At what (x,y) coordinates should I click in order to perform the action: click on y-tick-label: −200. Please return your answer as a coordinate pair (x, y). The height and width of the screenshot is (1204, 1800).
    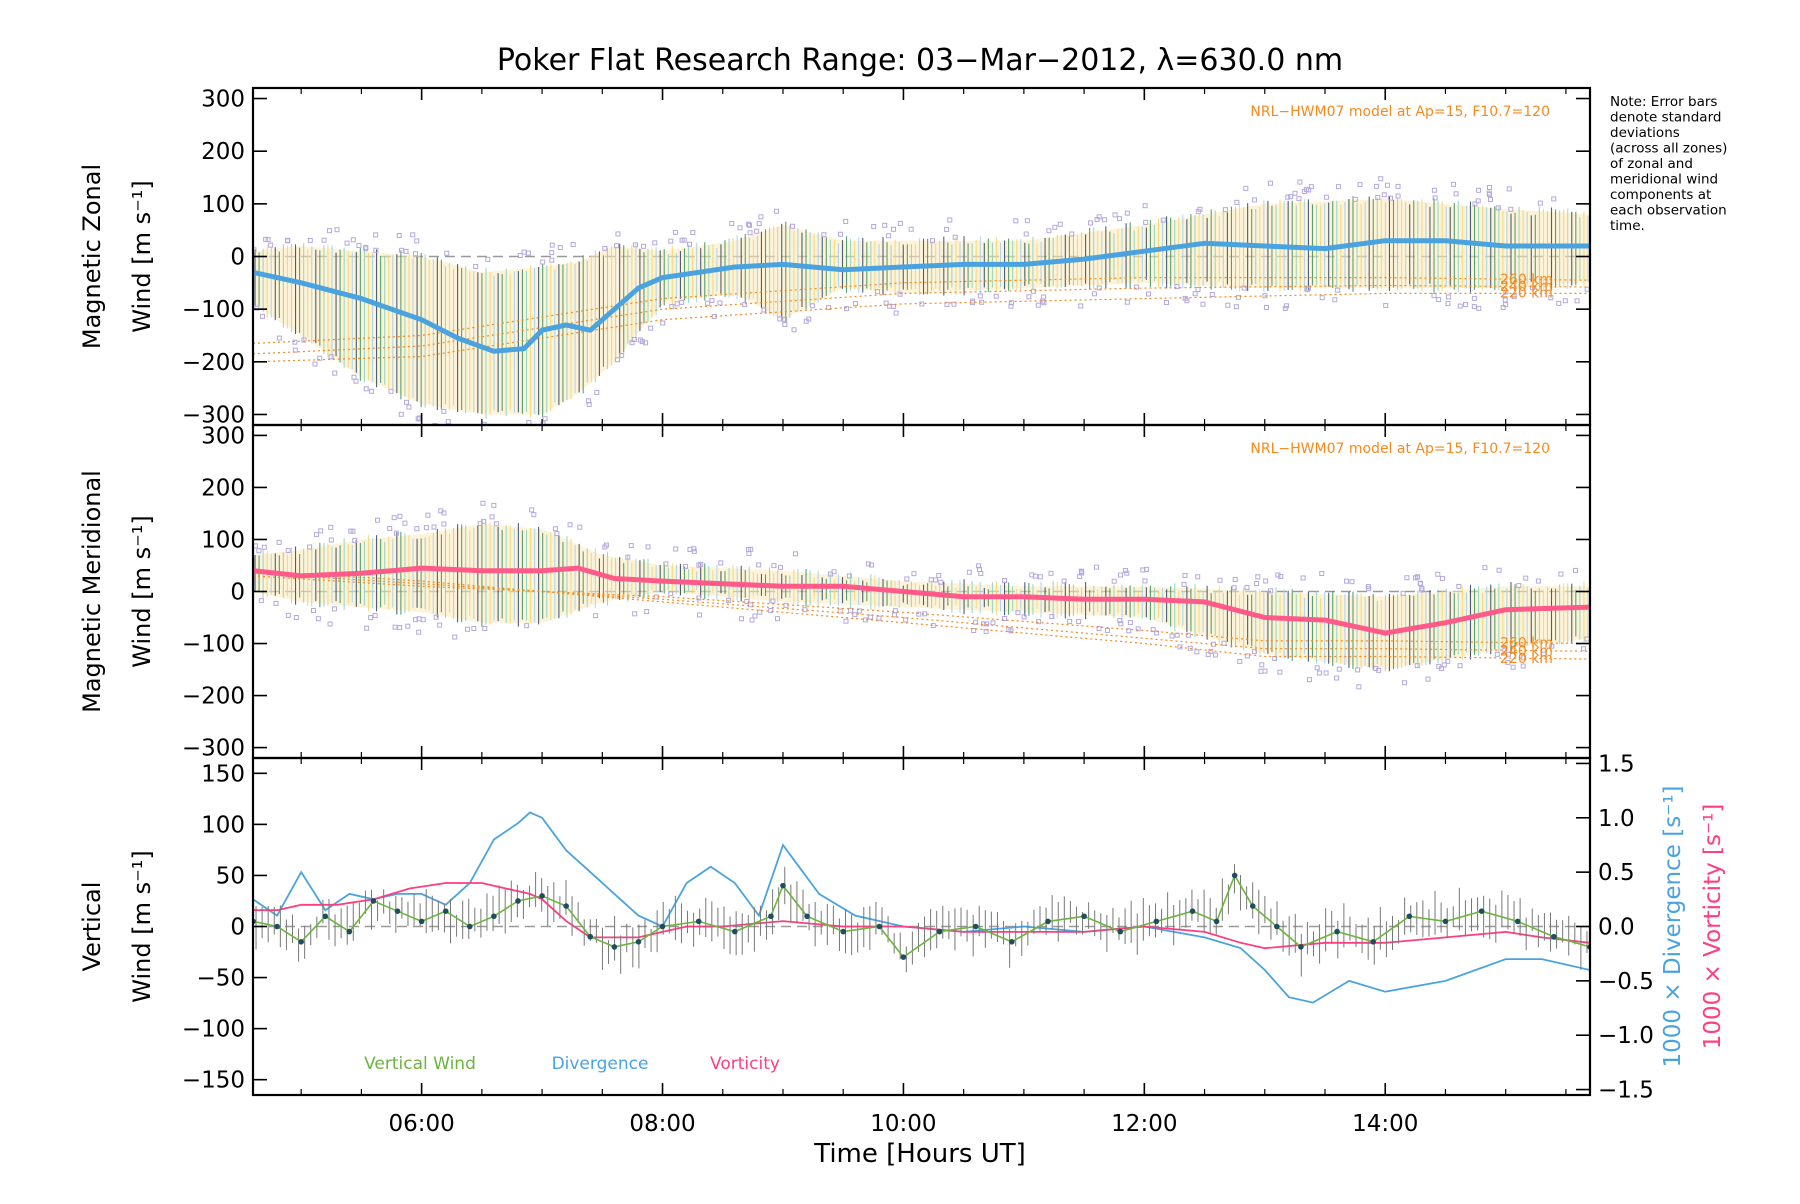
    Looking at the image, I should click on (213, 697).